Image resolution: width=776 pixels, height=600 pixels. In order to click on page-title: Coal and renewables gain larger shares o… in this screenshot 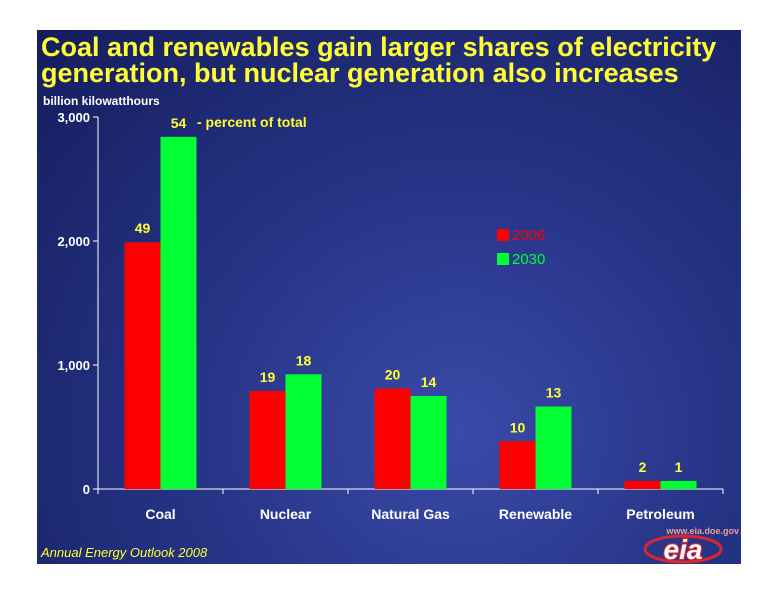, I will do `click(389, 60)`.